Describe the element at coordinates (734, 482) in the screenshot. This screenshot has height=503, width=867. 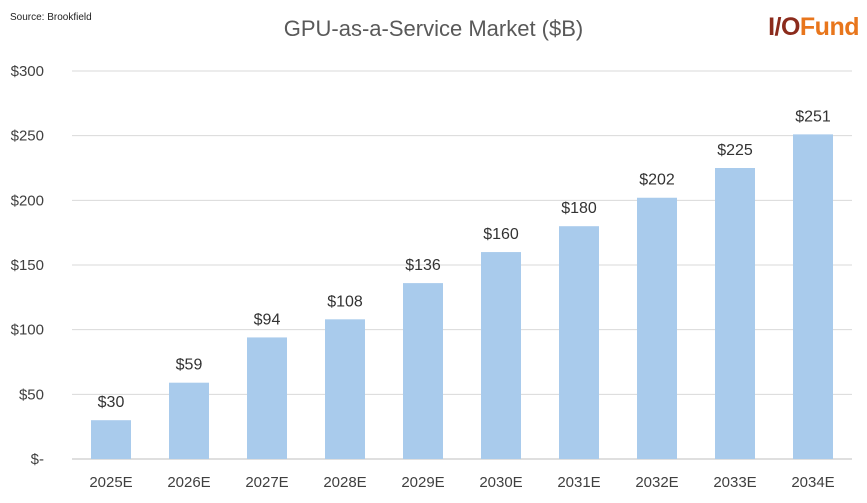
I see `x-tick-label: 2033E` at that location.